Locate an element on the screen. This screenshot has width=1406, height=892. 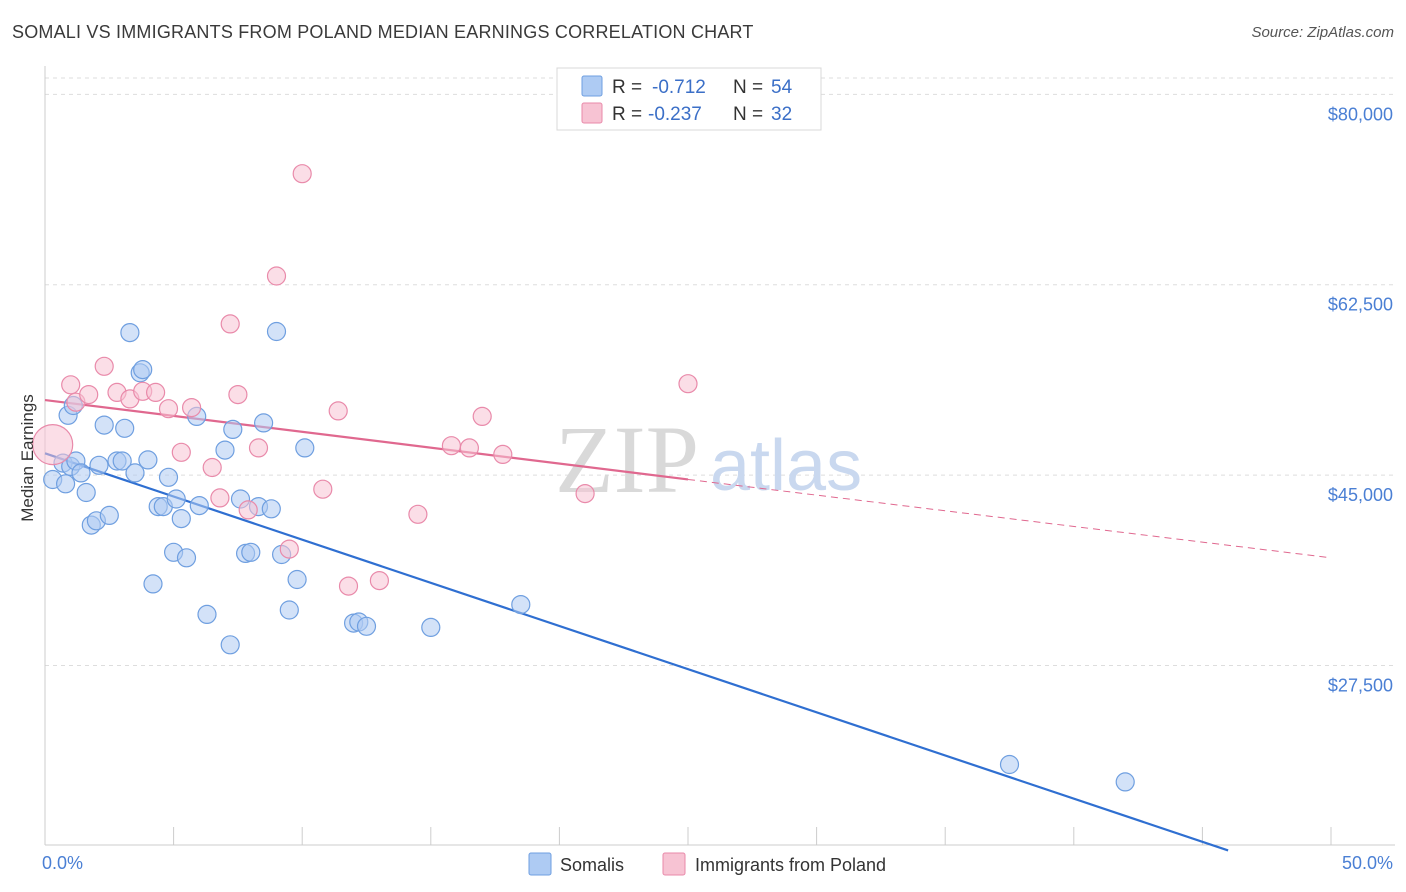
chart-source: Source: ZipAtlas.com is located at coordinates (1322, 32).